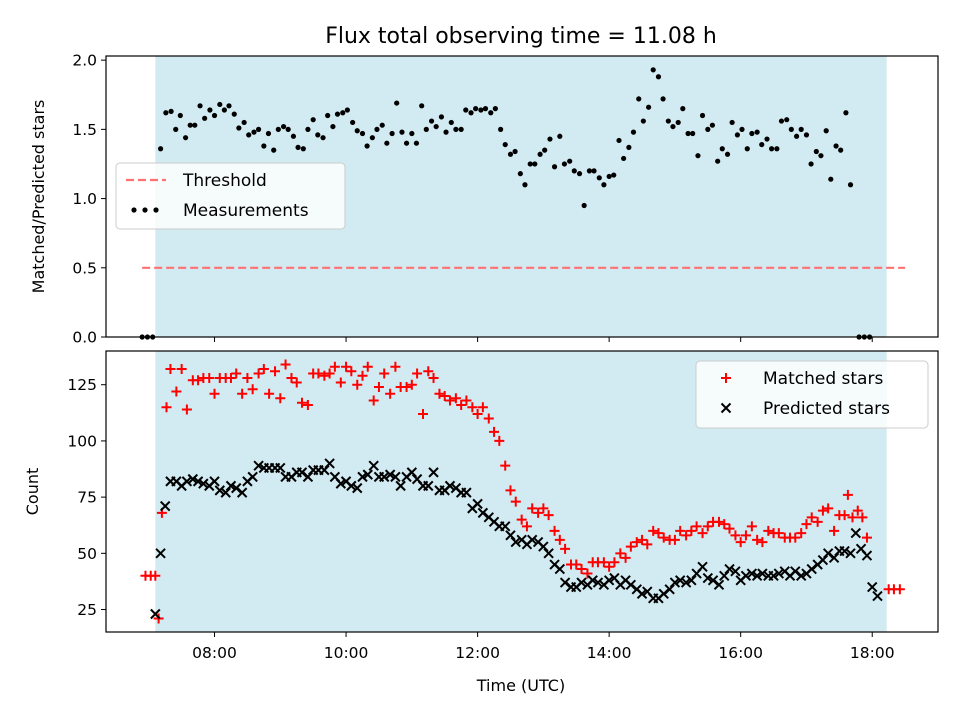 This screenshot has width=960, height=720. Describe the element at coordinates (145, 210) in the screenshot. I see `legend-marker-dot` at that location.